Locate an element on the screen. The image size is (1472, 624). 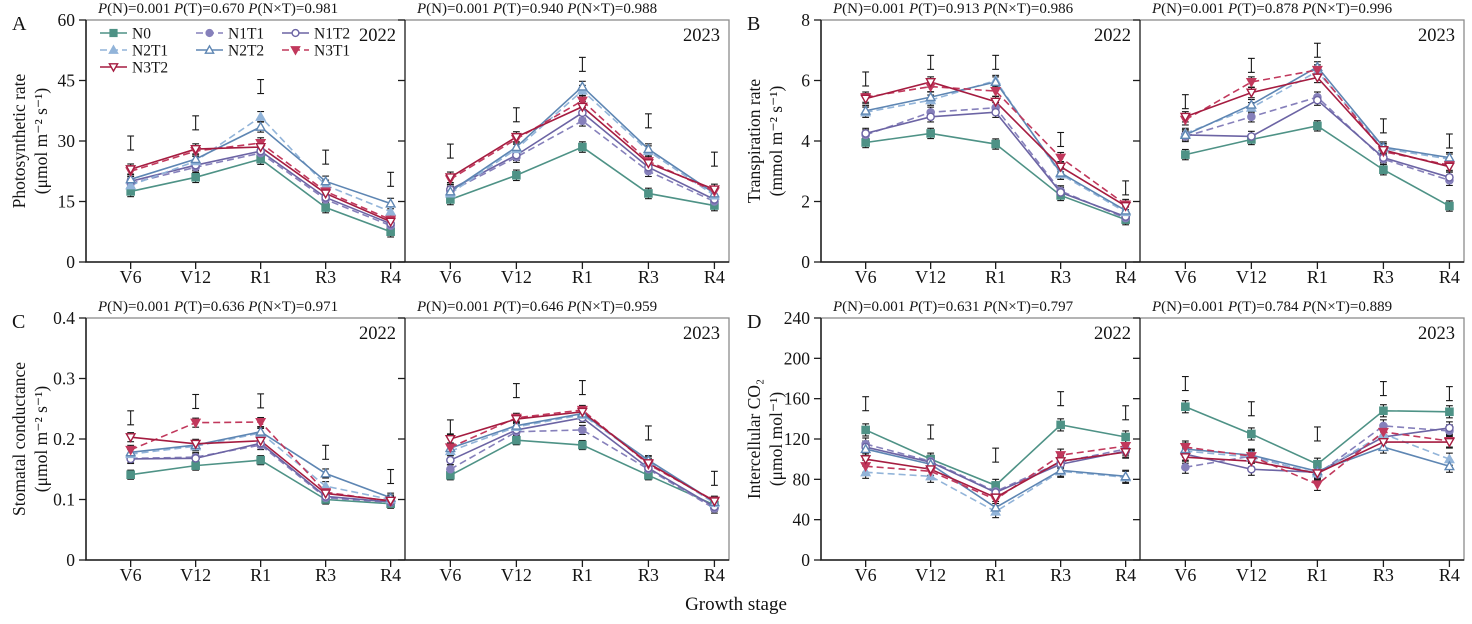
legend-label-N3T1: N3T1 is located at coordinates (332, 51).